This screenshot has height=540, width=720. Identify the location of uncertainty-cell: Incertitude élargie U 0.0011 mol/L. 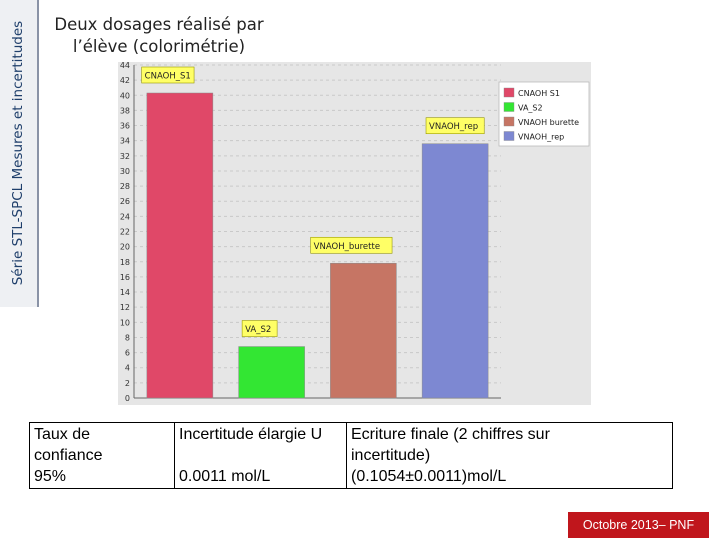
(260, 455).